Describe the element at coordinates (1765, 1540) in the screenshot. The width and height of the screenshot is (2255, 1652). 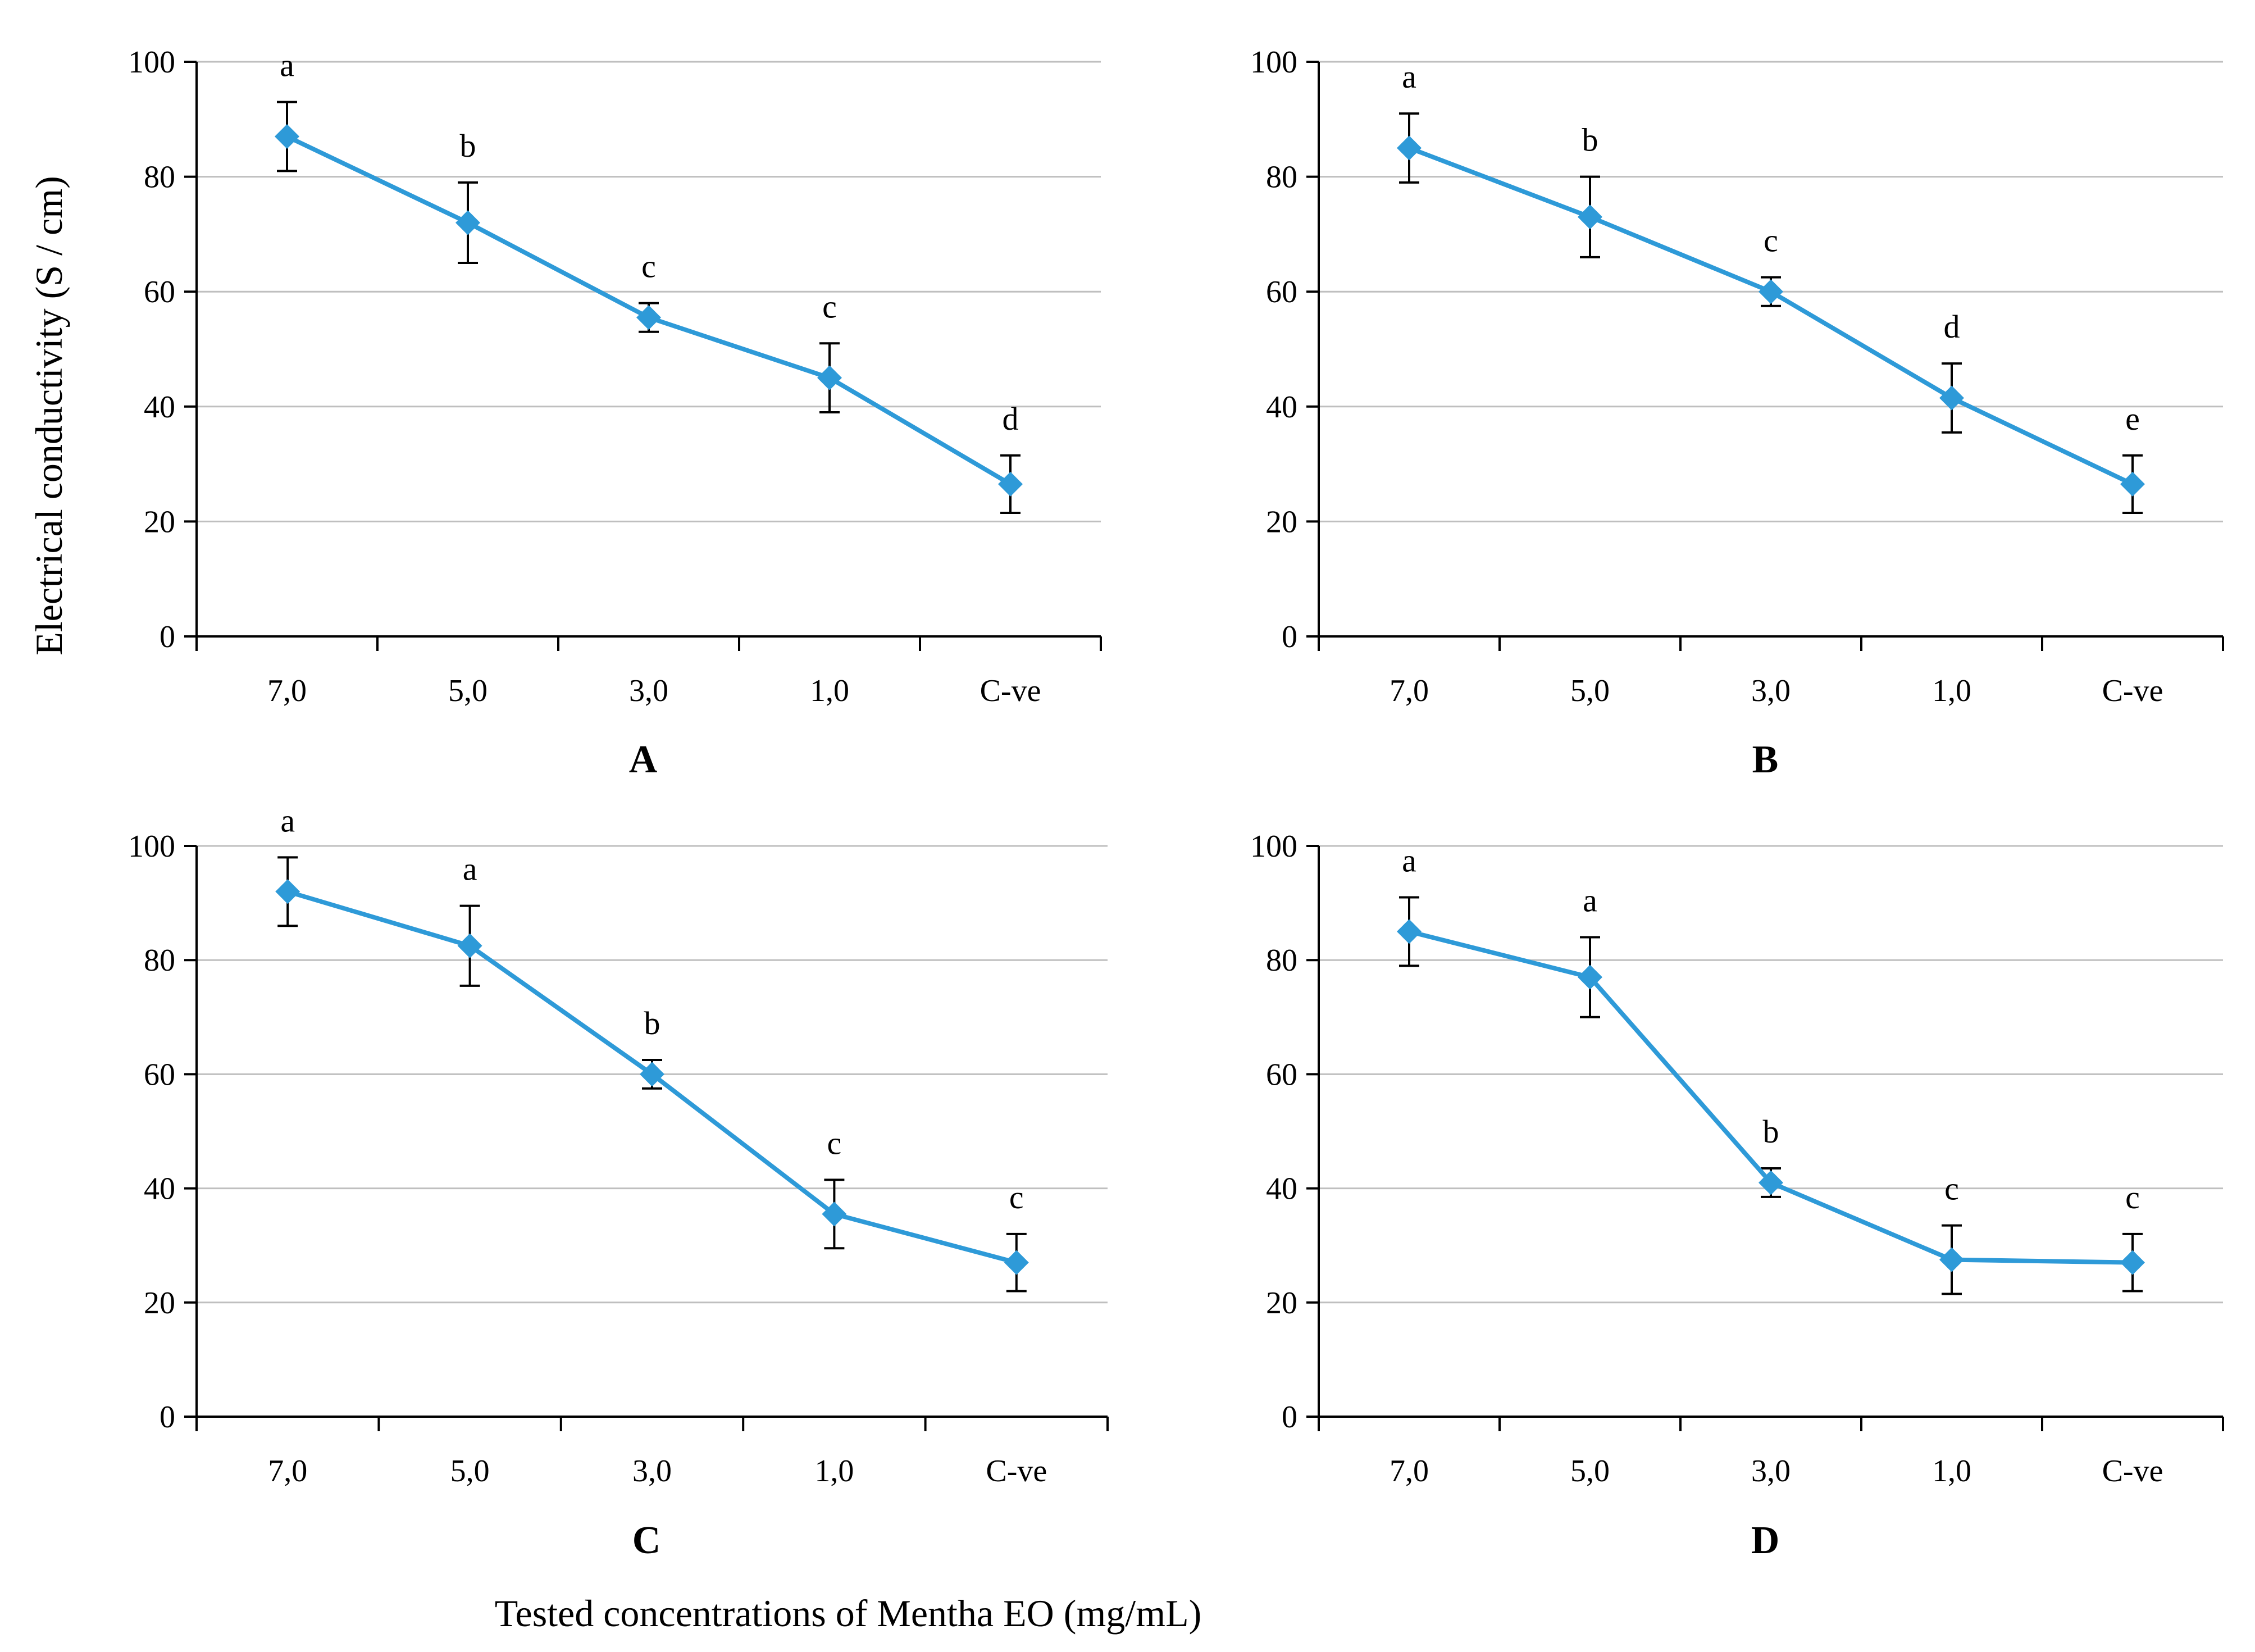
I see `panel-label: D` at that location.